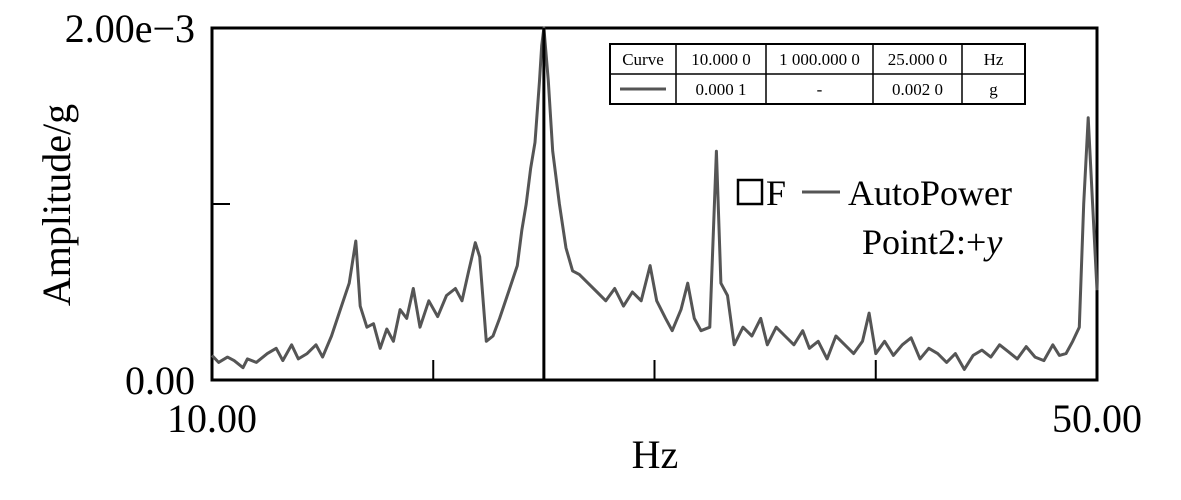 Image resolution: width=1181 pixels, height=500 pixels. Describe the element at coordinates (643, 59) in the screenshot. I see `table-header-cell: Curve` at that location.